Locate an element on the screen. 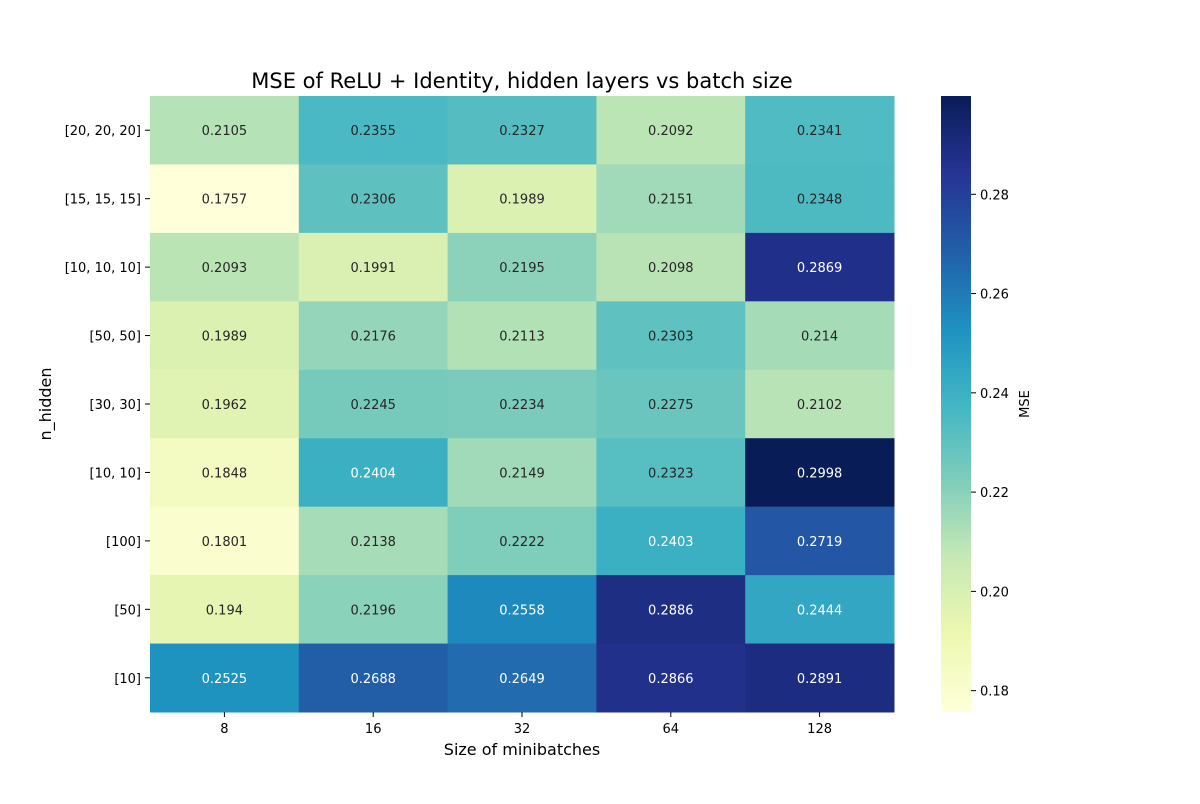 This screenshot has height=804, width=1200. colorbar-tick-label: 0.26 is located at coordinates (994, 295).